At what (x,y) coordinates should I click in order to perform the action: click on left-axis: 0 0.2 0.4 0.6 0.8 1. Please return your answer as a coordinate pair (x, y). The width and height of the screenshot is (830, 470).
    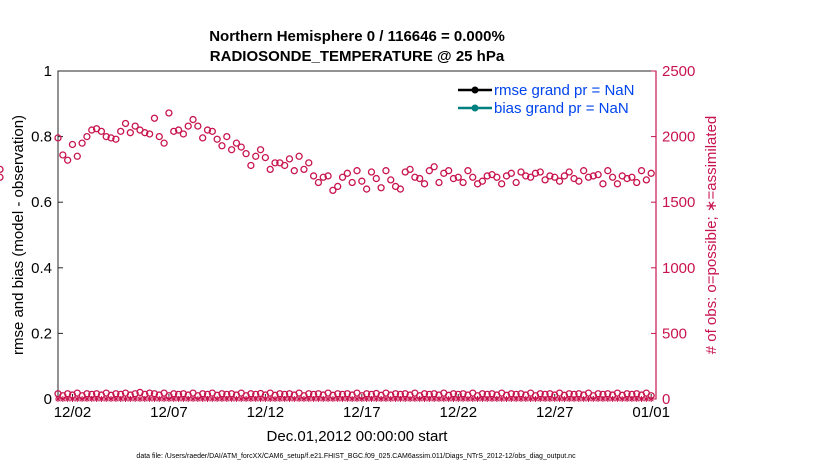
    Looking at the image, I should click on (47, 235).